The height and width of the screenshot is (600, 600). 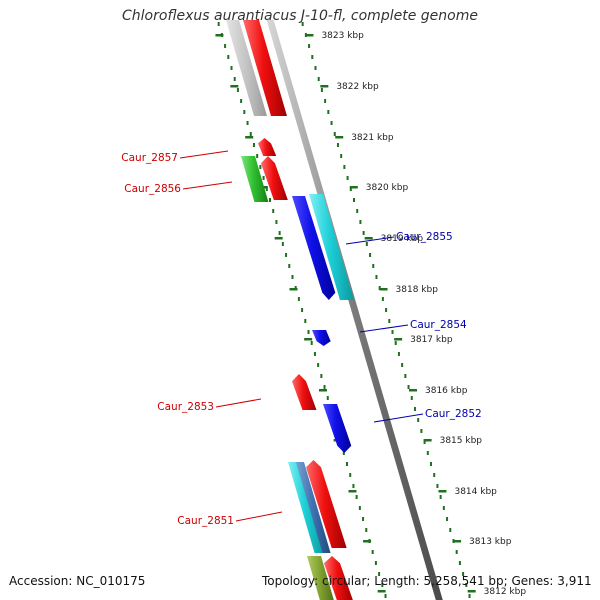 I want to click on gene-label: Caur_2853, so click(x=185, y=407).